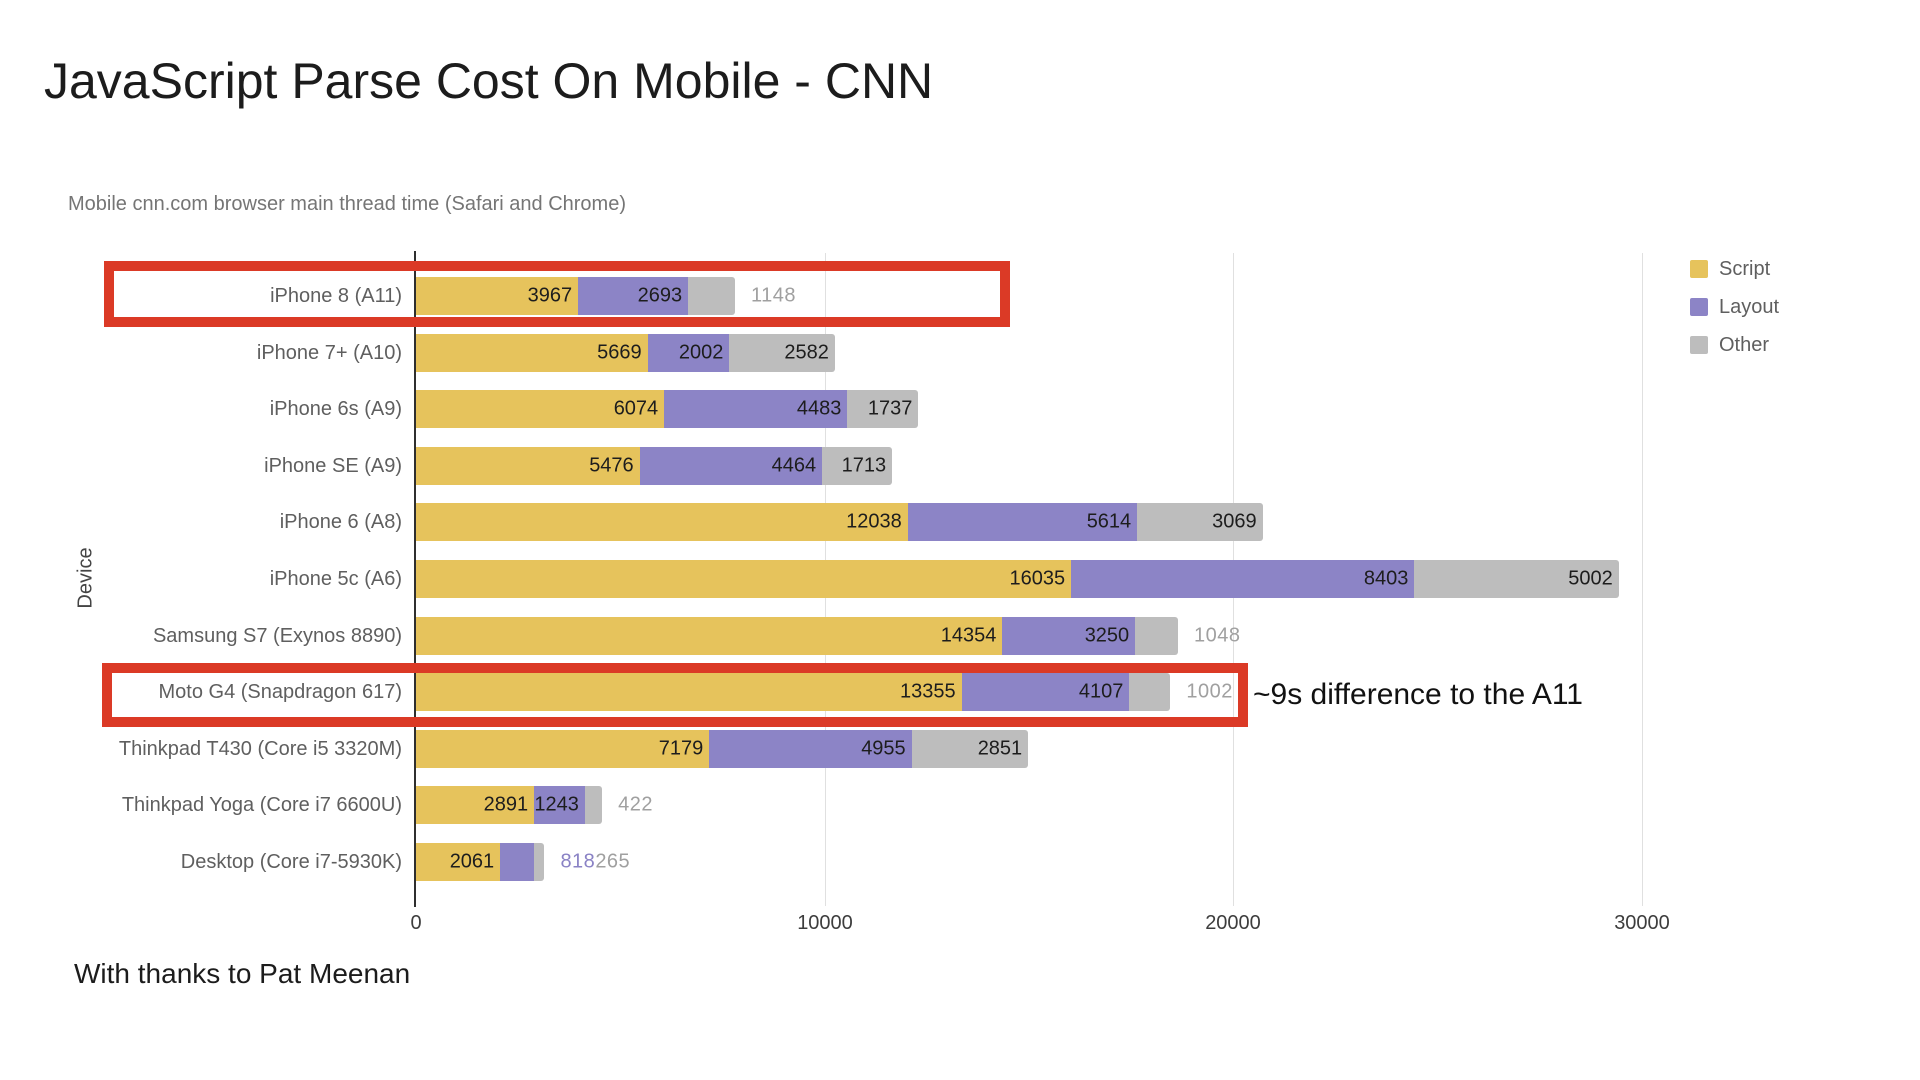 Image resolution: width=1920 pixels, height=1080 pixels. What do you see at coordinates (1745, 268) in the screenshot?
I see `legend-label: Script` at bounding box center [1745, 268].